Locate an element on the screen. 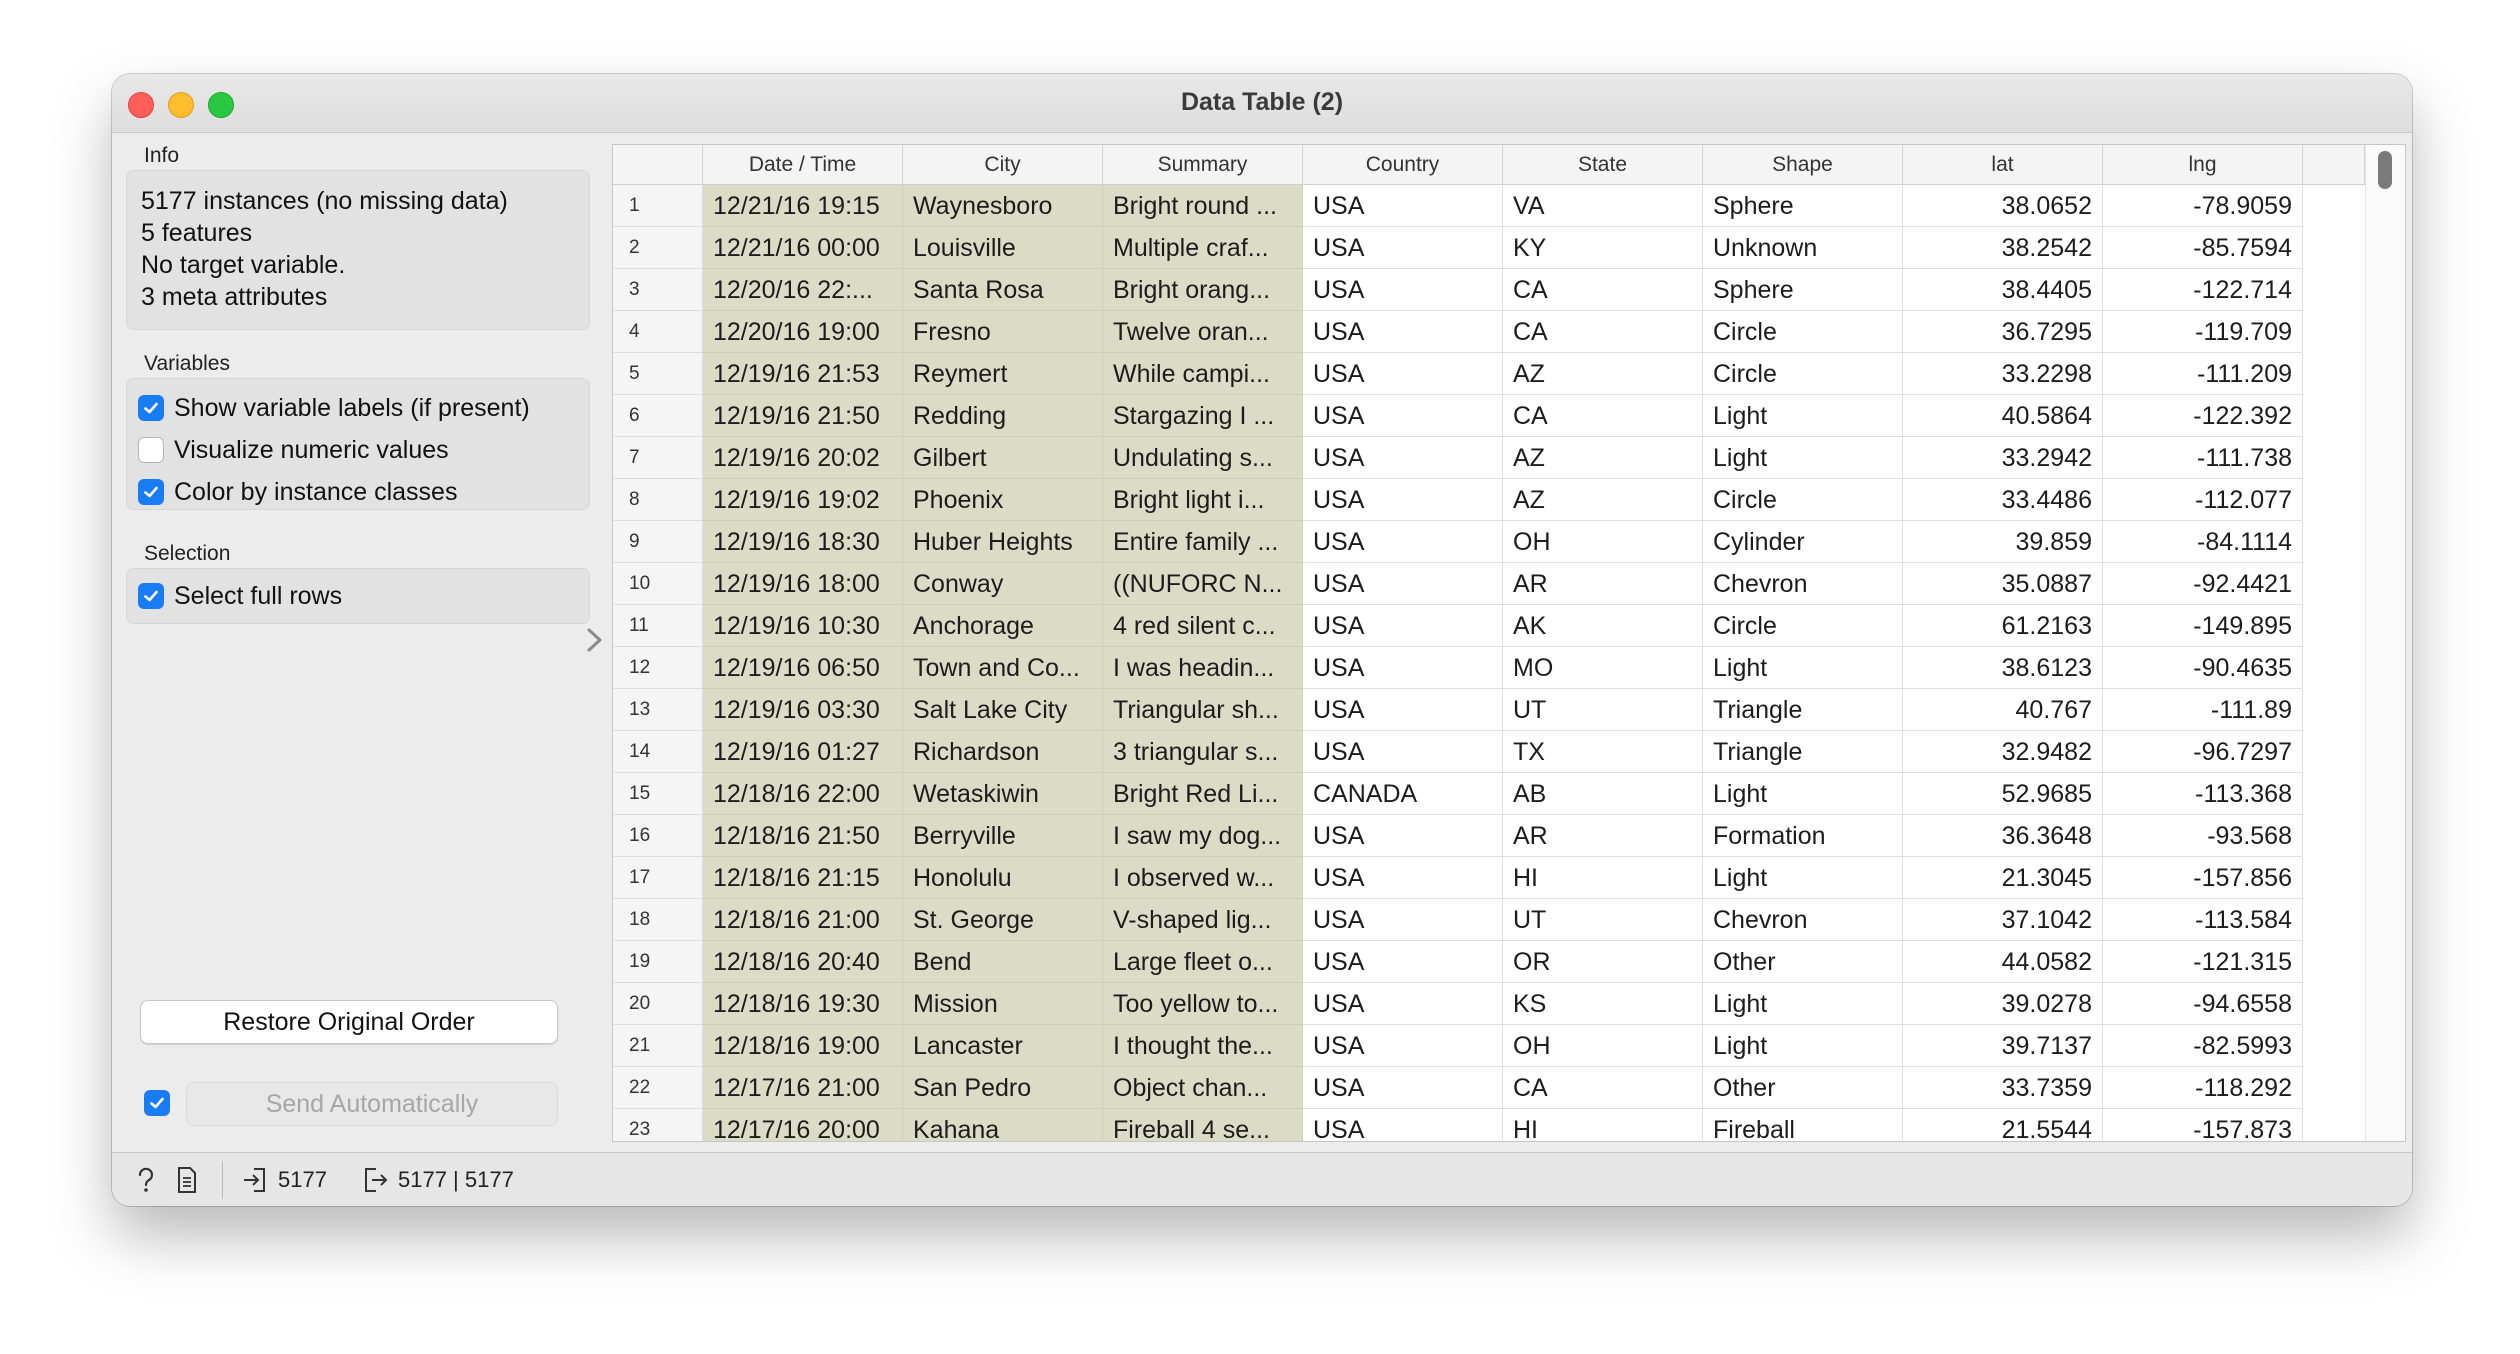 This screenshot has height=1354, width=2520. cell-lng: -112.077 is located at coordinates (2203, 500).